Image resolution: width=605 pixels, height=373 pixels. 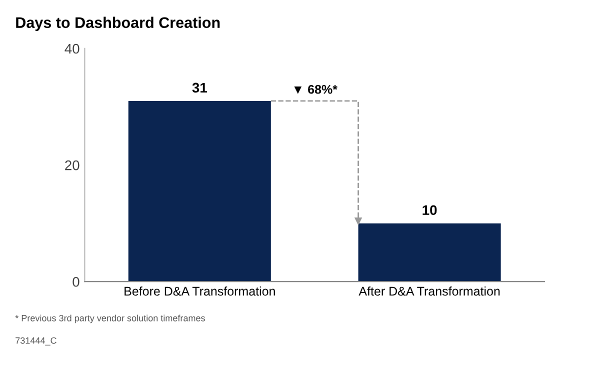 What do you see at coordinates (316, 89) in the screenshot?
I see `annotation: ▼ 68%*` at bounding box center [316, 89].